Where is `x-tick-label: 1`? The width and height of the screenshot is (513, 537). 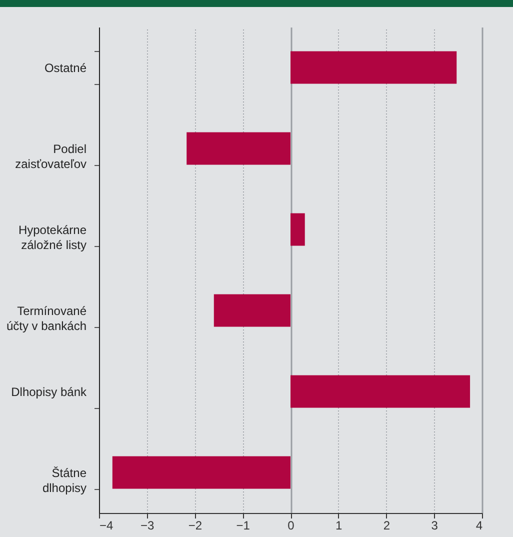 x-tick-label: 1 is located at coordinates (339, 525).